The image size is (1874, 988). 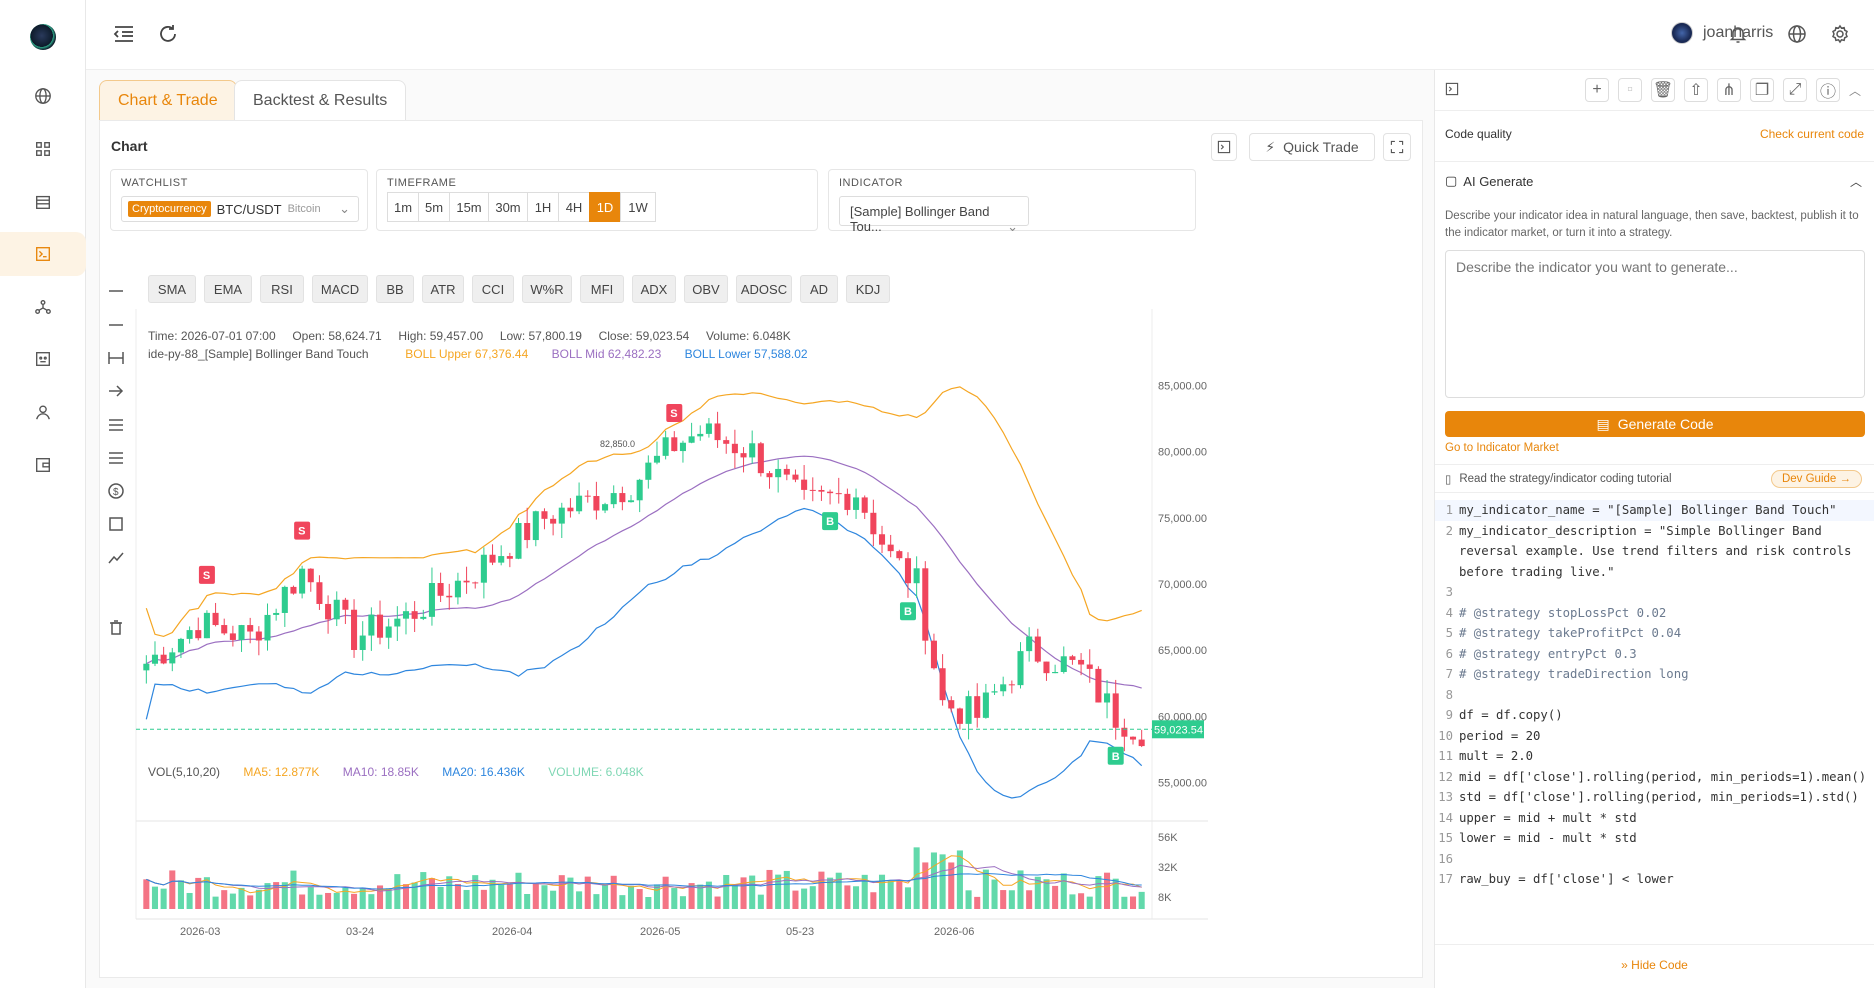 I want to click on indicator-select: [Sample] Bollinger Band Tou... ⌄, so click(x=934, y=215).